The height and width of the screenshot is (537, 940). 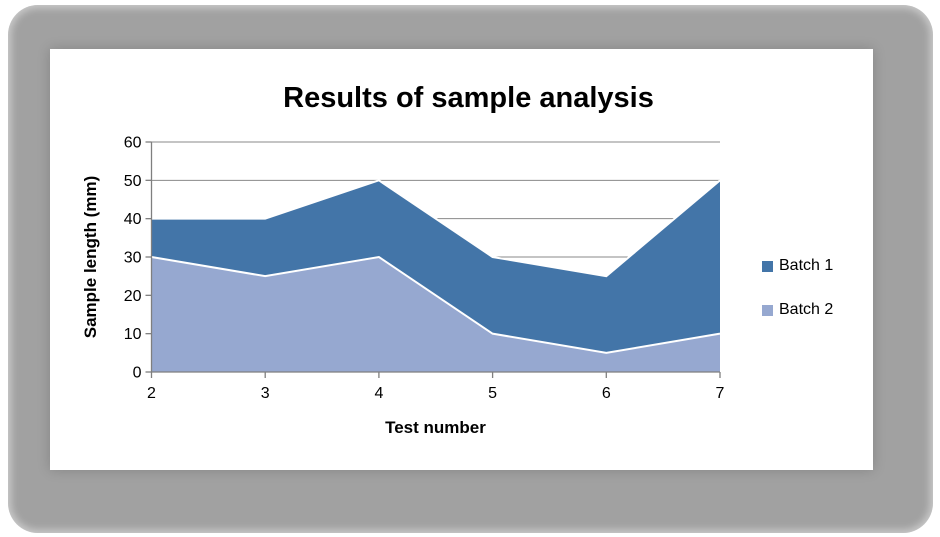 I want to click on legend-swatch-batch-2-icon, so click(x=767, y=310).